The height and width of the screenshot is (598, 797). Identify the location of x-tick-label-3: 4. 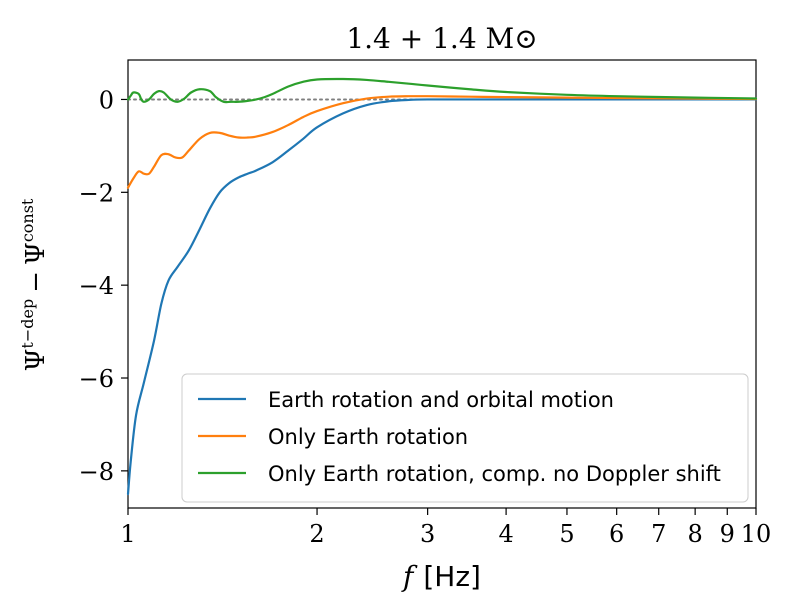
(505, 534).